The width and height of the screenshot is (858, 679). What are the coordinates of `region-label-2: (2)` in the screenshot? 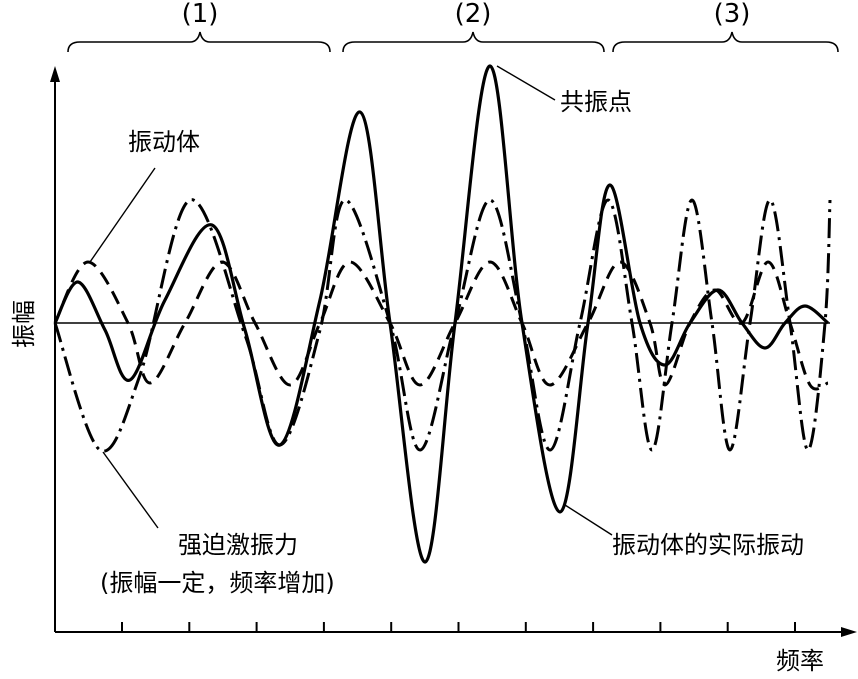 It's located at (473, 14).